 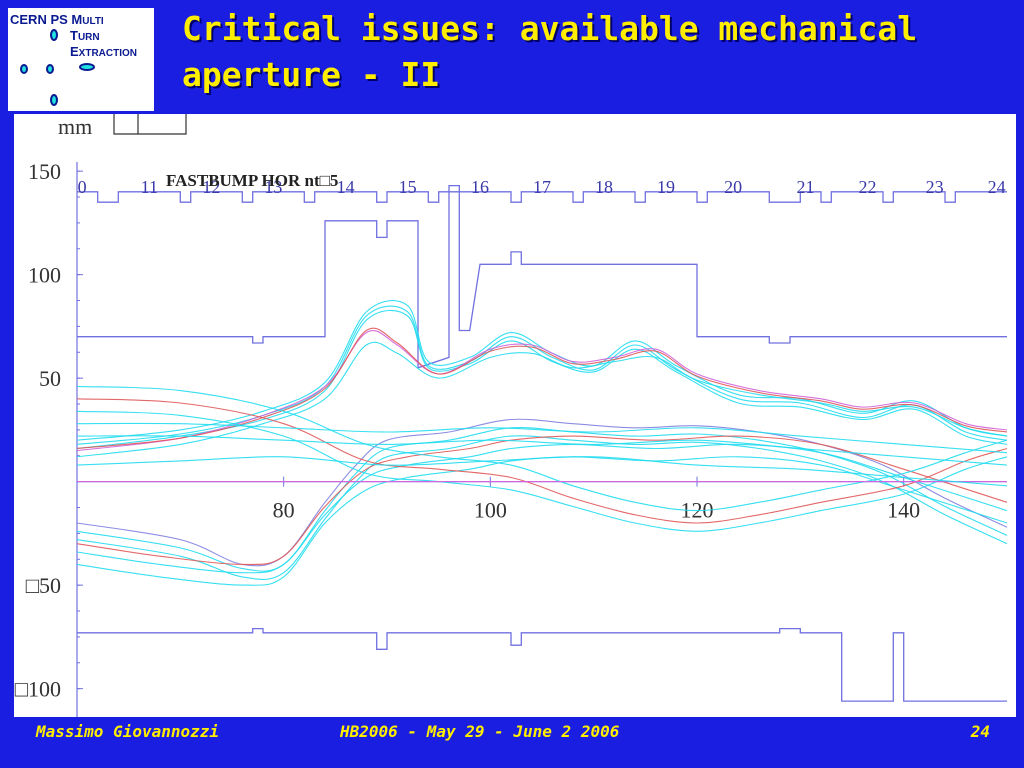 What do you see at coordinates (935, 187) in the screenshot?
I see `section-label: 23` at bounding box center [935, 187].